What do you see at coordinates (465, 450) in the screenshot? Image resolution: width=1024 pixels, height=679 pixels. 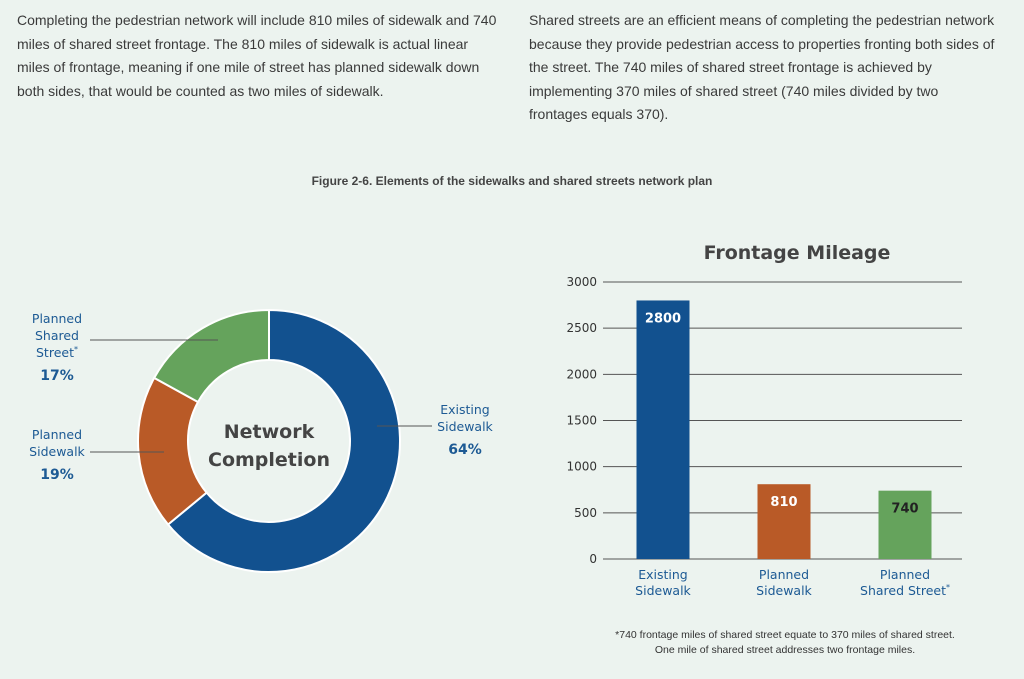 I see `donut-slice-value: 64%` at bounding box center [465, 450].